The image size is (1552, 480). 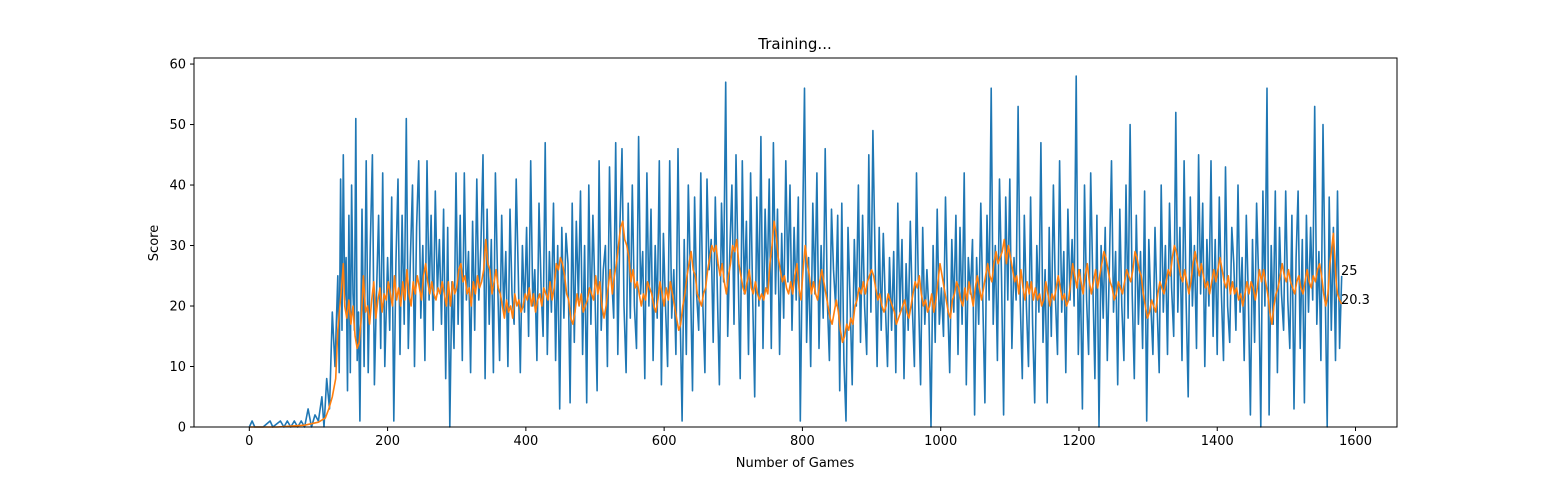 I want to click on x-tick-label: 200, so click(x=387, y=441).